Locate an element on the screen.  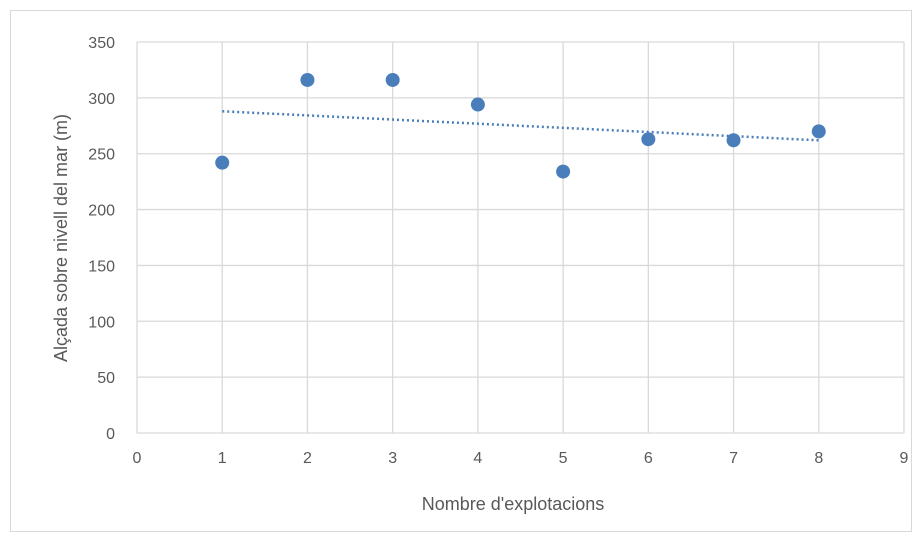
x-tick-label: 4 is located at coordinates (477, 458).